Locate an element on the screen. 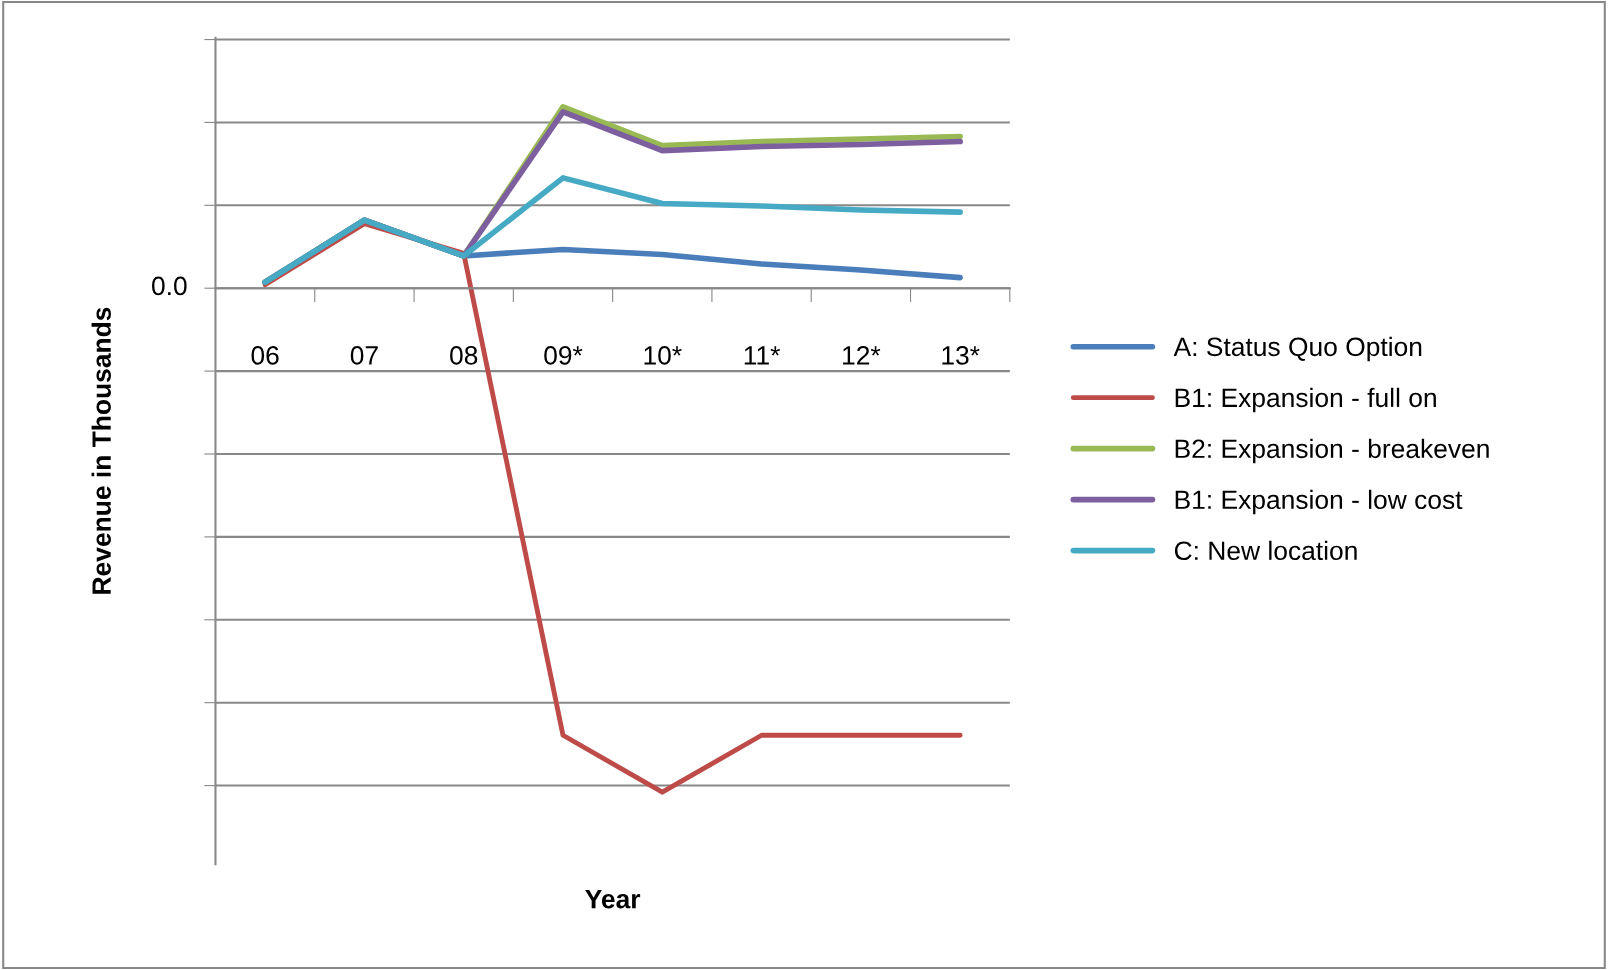 The height and width of the screenshot is (970, 1608). legend-label: A: Status Quo Option is located at coordinates (1297, 349).